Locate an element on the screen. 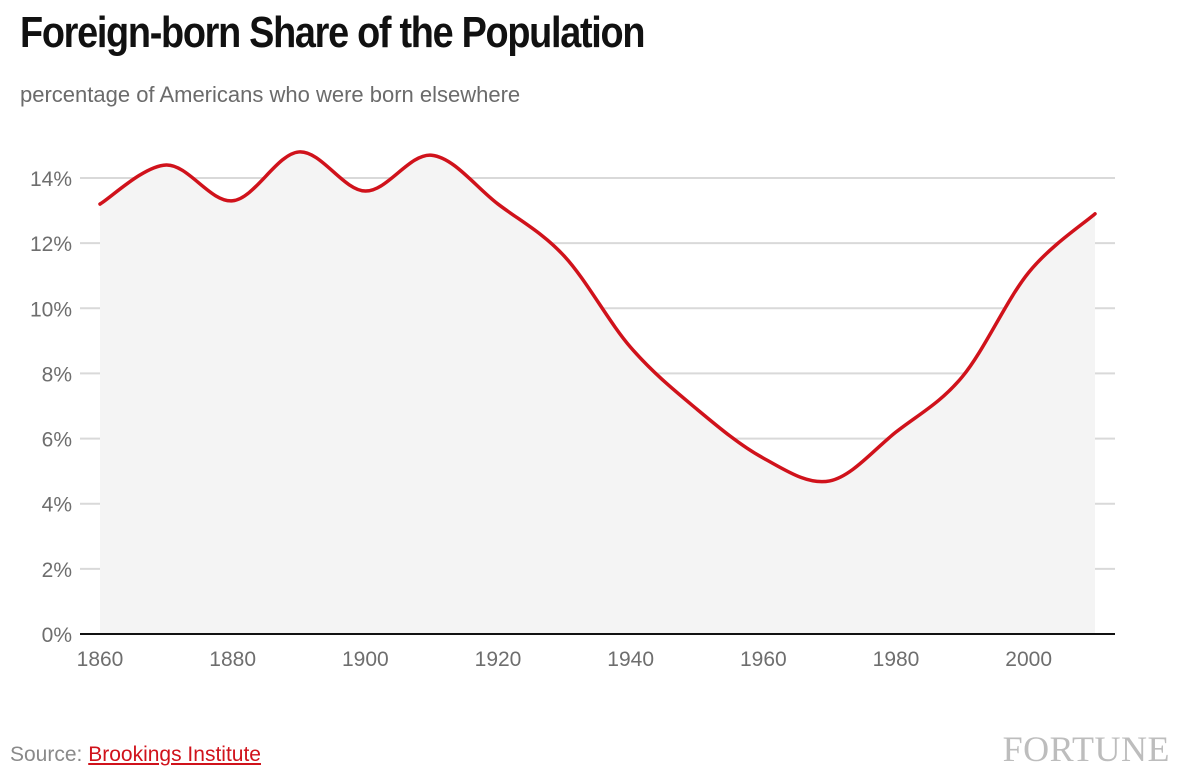  data-point-1930 is located at coordinates (564, 256).